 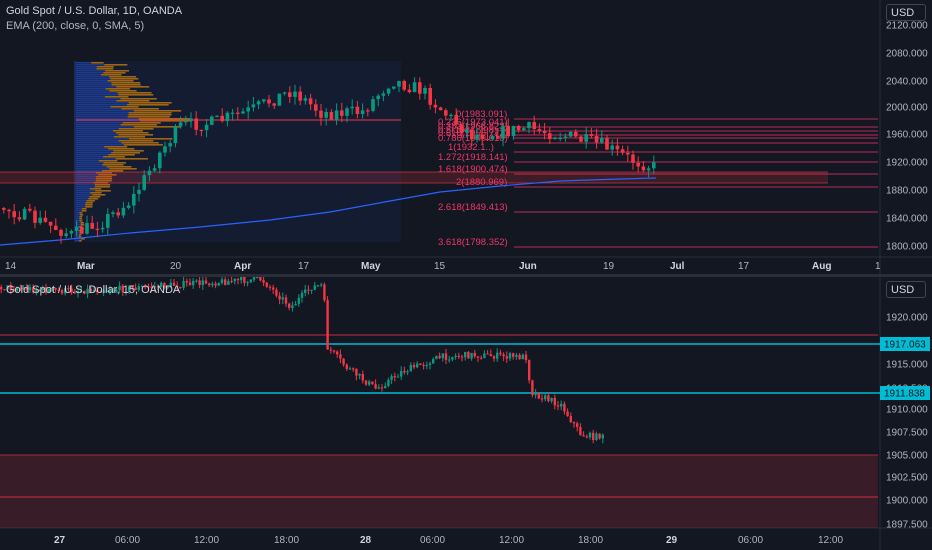 I want to click on intraday-currency-button: USD, so click(x=906, y=289).